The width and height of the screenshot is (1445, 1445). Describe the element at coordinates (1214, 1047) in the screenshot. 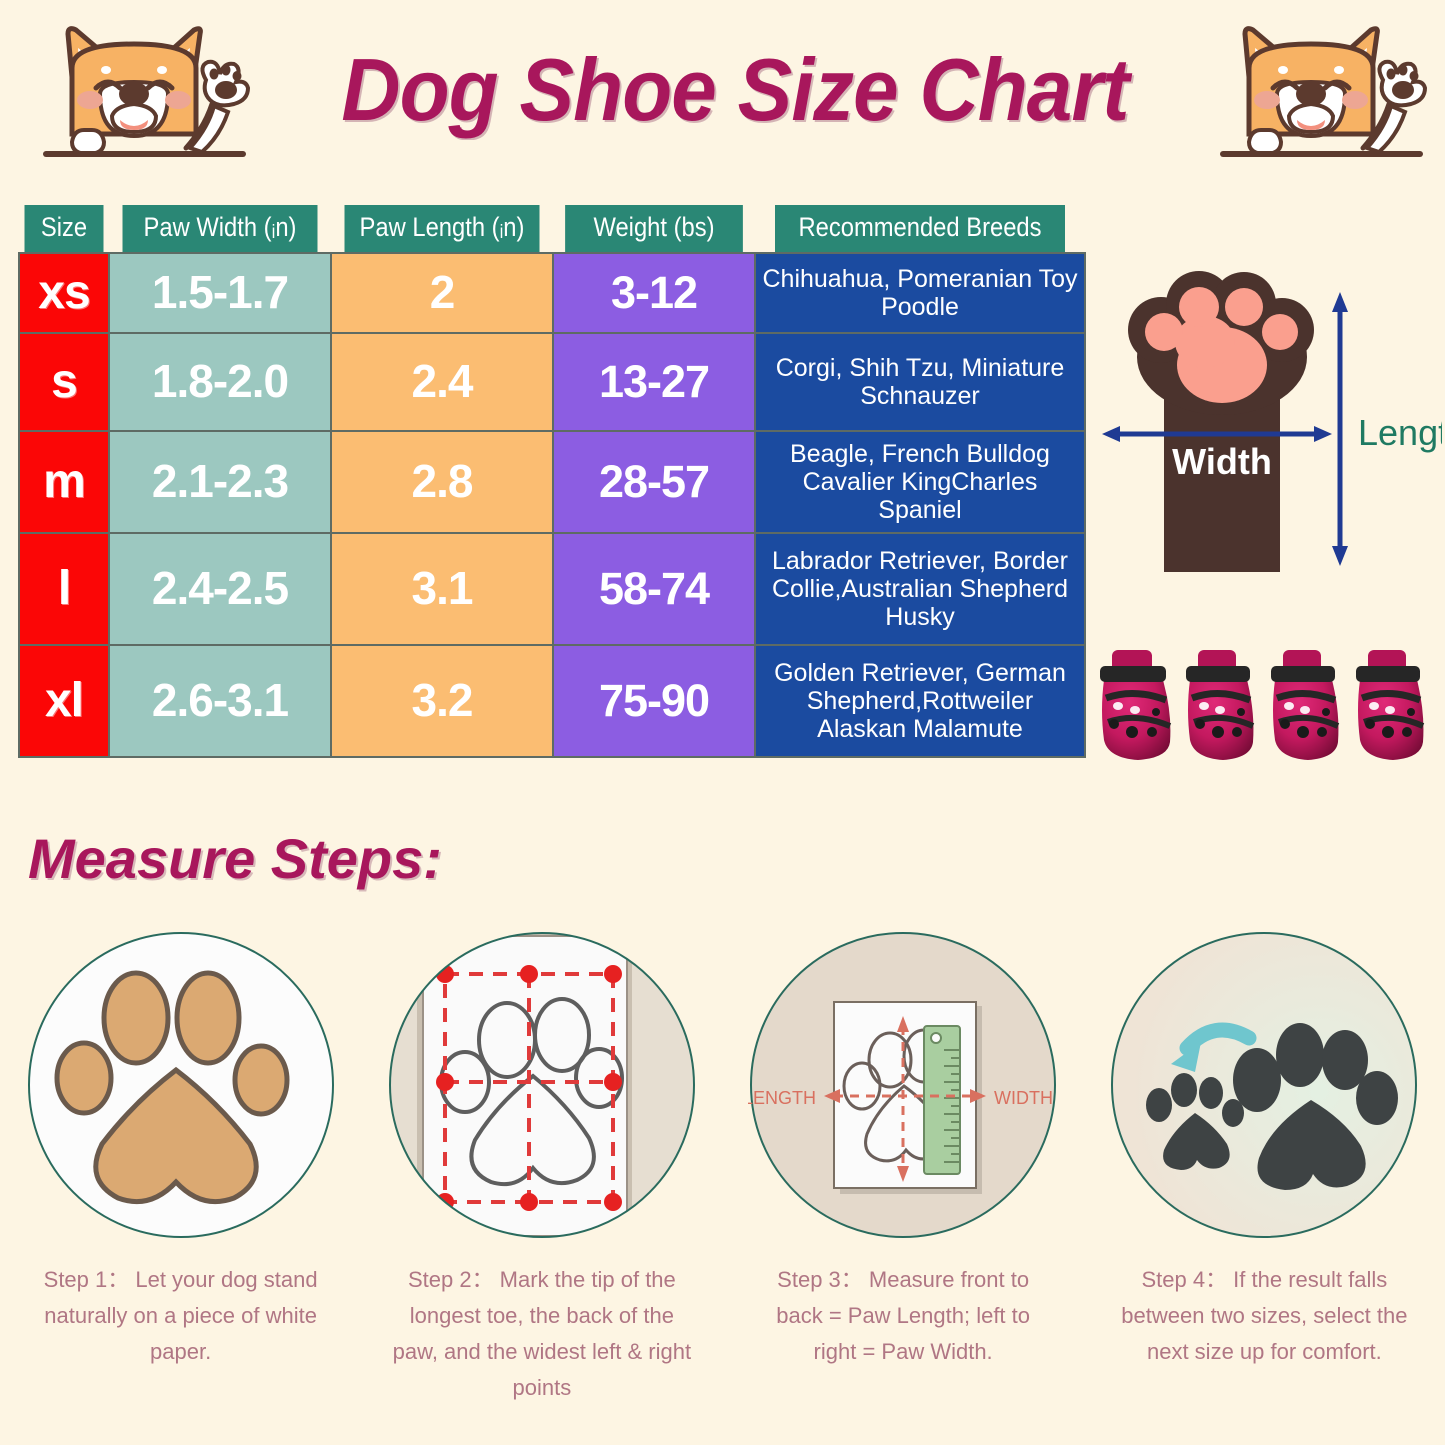

I see `size-up-arrow-icon` at that location.